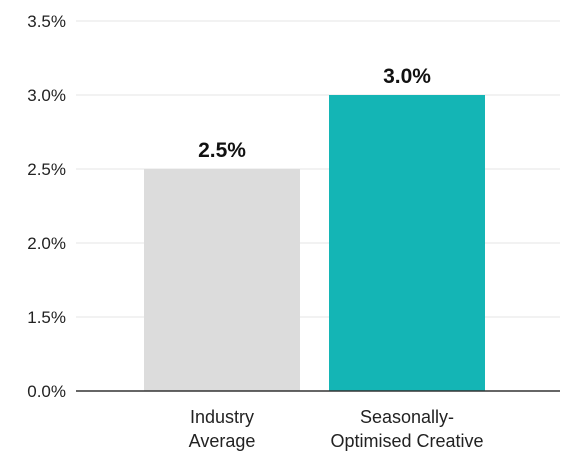  Describe the element at coordinates (222, 441) in the screenshot. I see `category-label: Average` at that location.